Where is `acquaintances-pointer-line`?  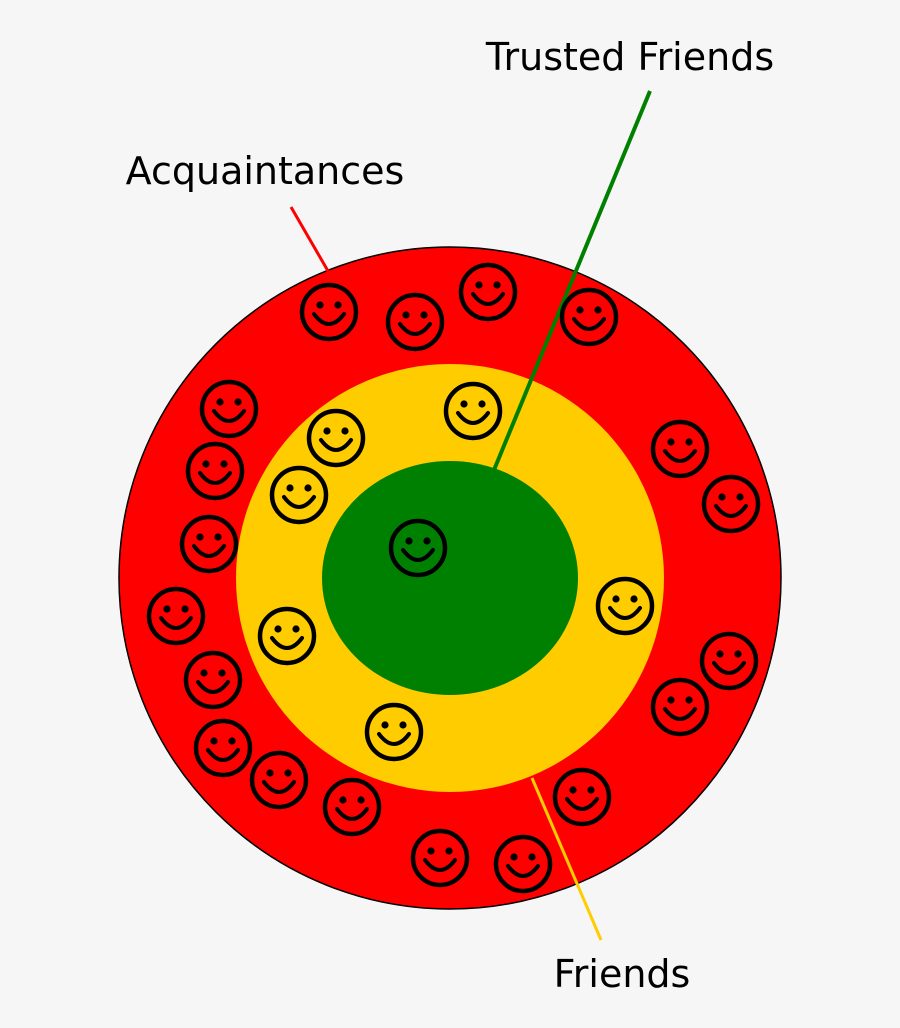 acquaintances-pointer-line is located at coordinates (309, 239).